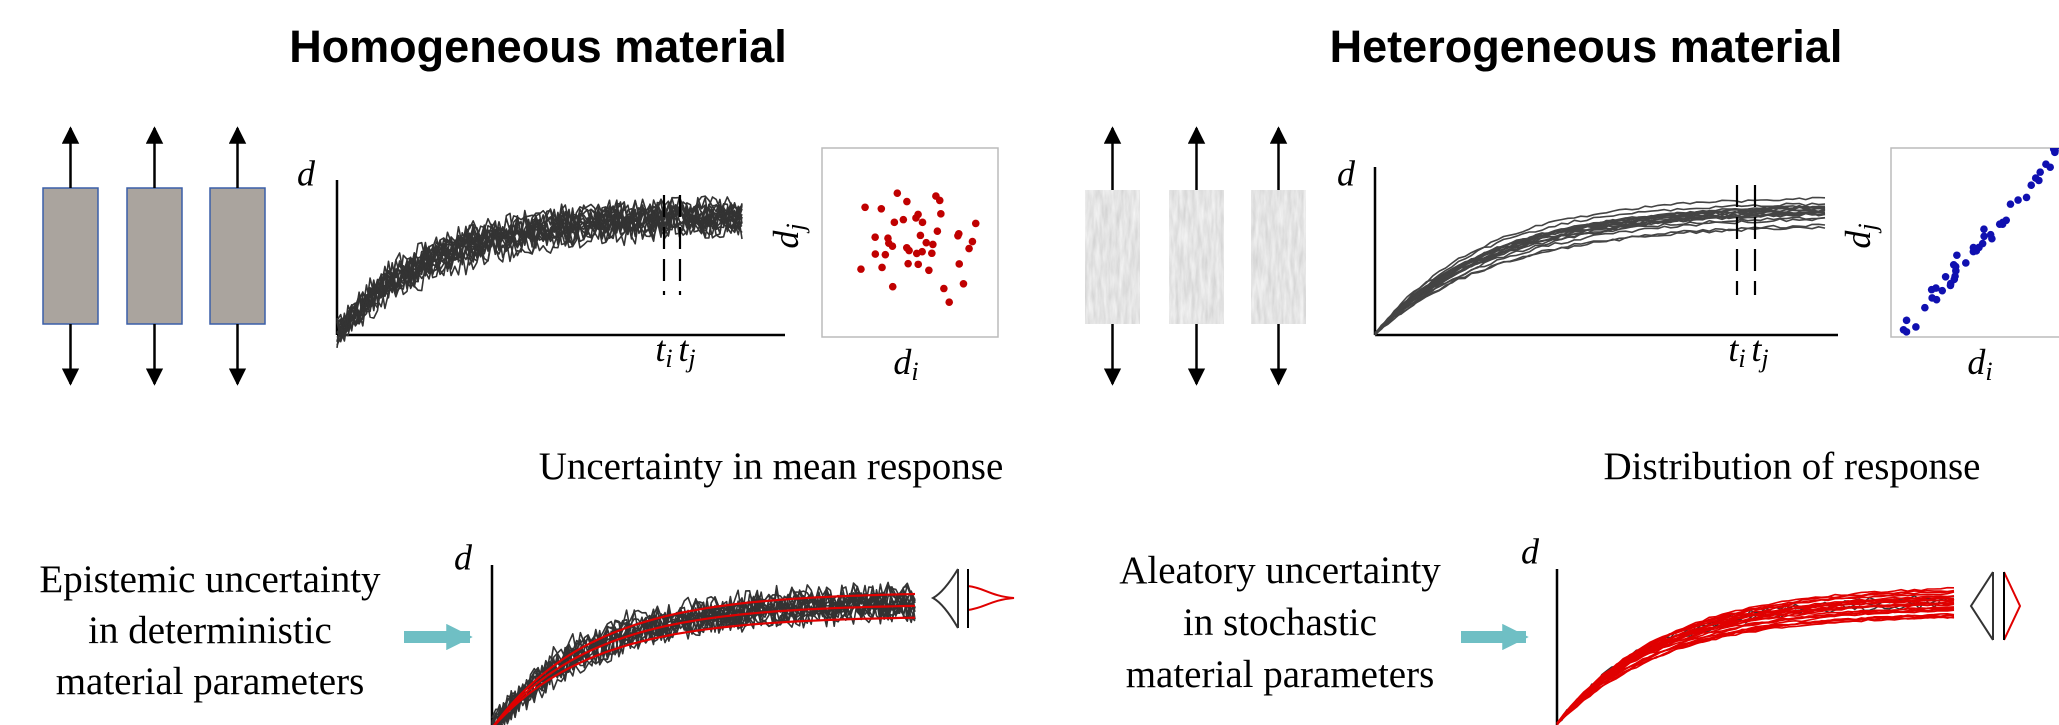 Image resolution: width=2059 pixels, height=725 pixels. I want to click on description-line: in stochastic, so click(1280, 622).